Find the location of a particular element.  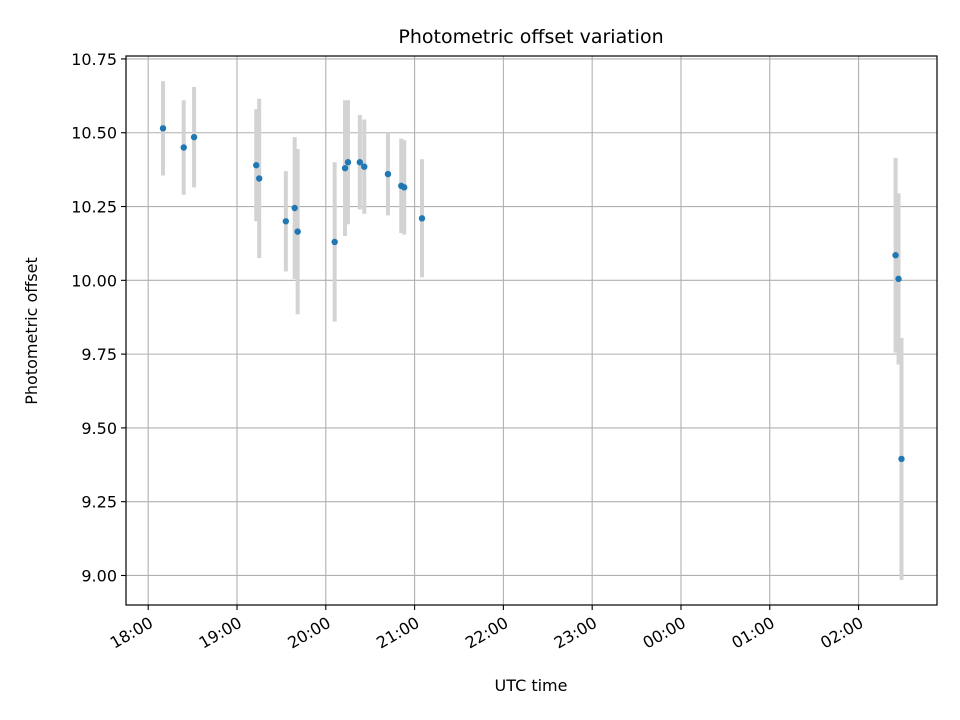

y-tick-label: 9.75 is located at coordinates (99, 354).